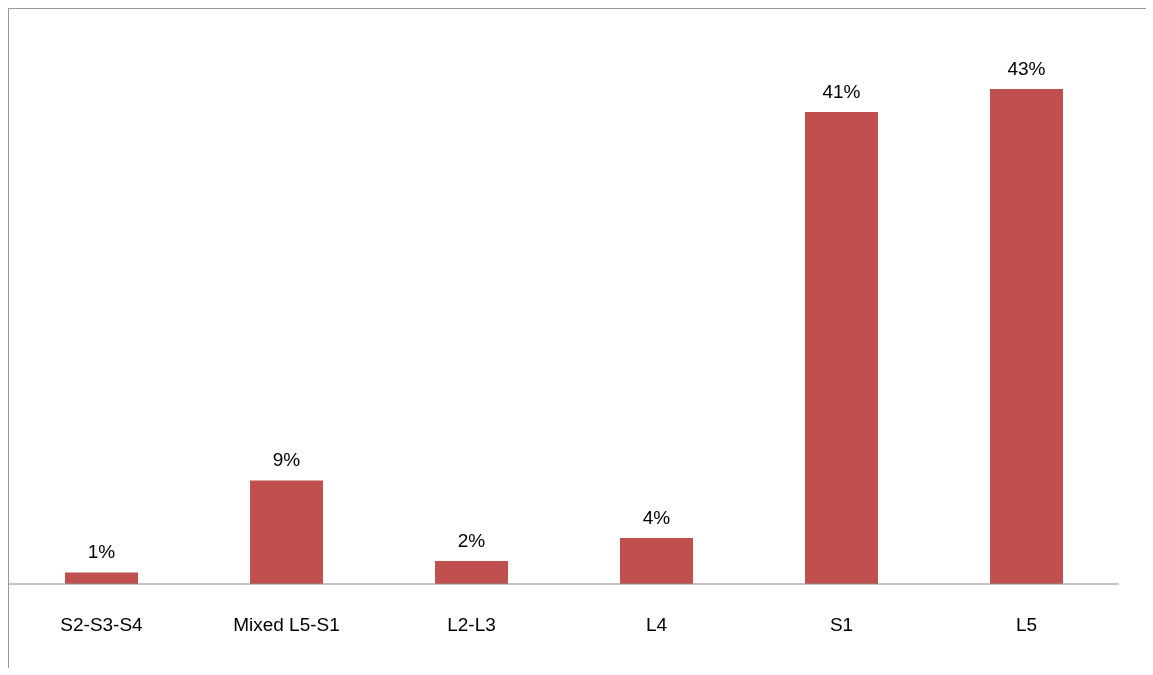 The height and width of the screenshot is (675, 1153). I want to click on data-label: 1%, so click(101, 552).